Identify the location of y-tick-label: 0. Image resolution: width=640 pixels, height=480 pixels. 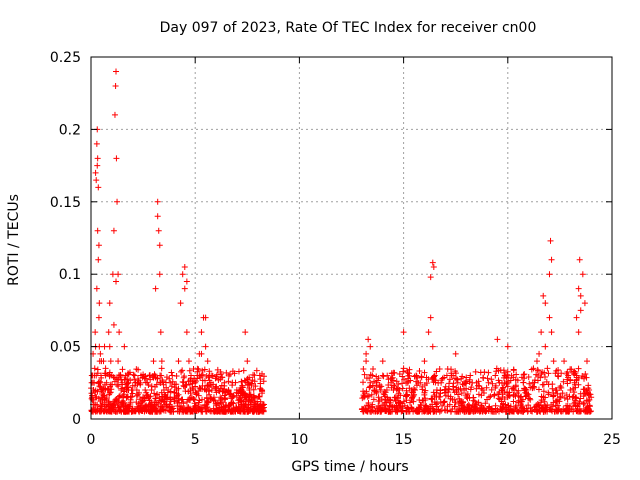
(76, 420).